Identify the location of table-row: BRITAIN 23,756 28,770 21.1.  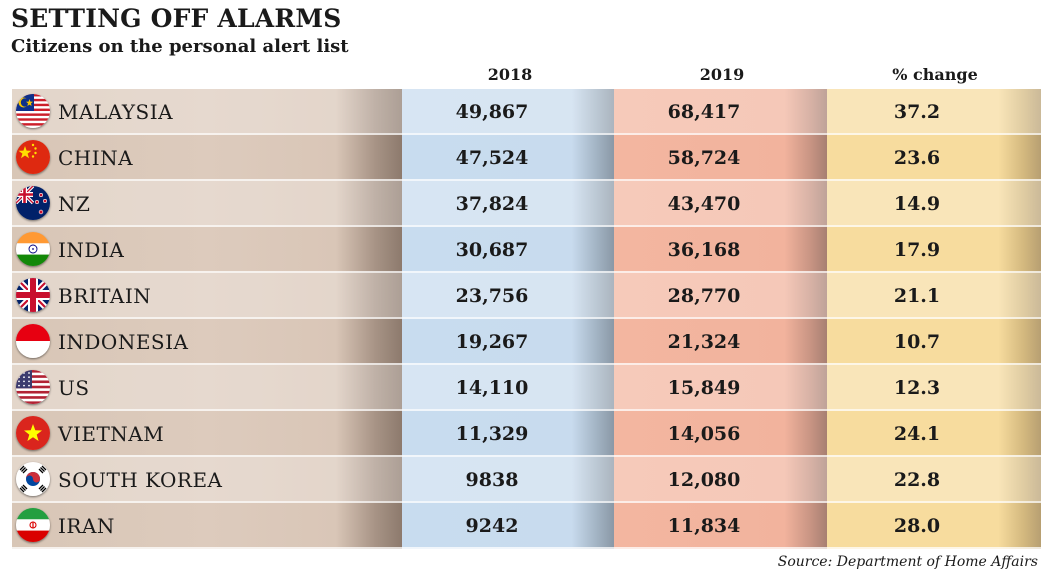
(526, 296).